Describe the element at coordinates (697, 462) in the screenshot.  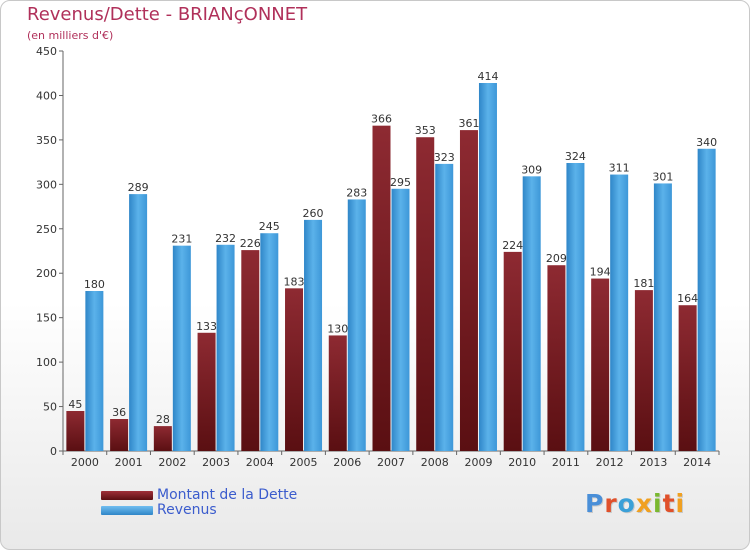
I see `x-tick-label: 2014` at that location.